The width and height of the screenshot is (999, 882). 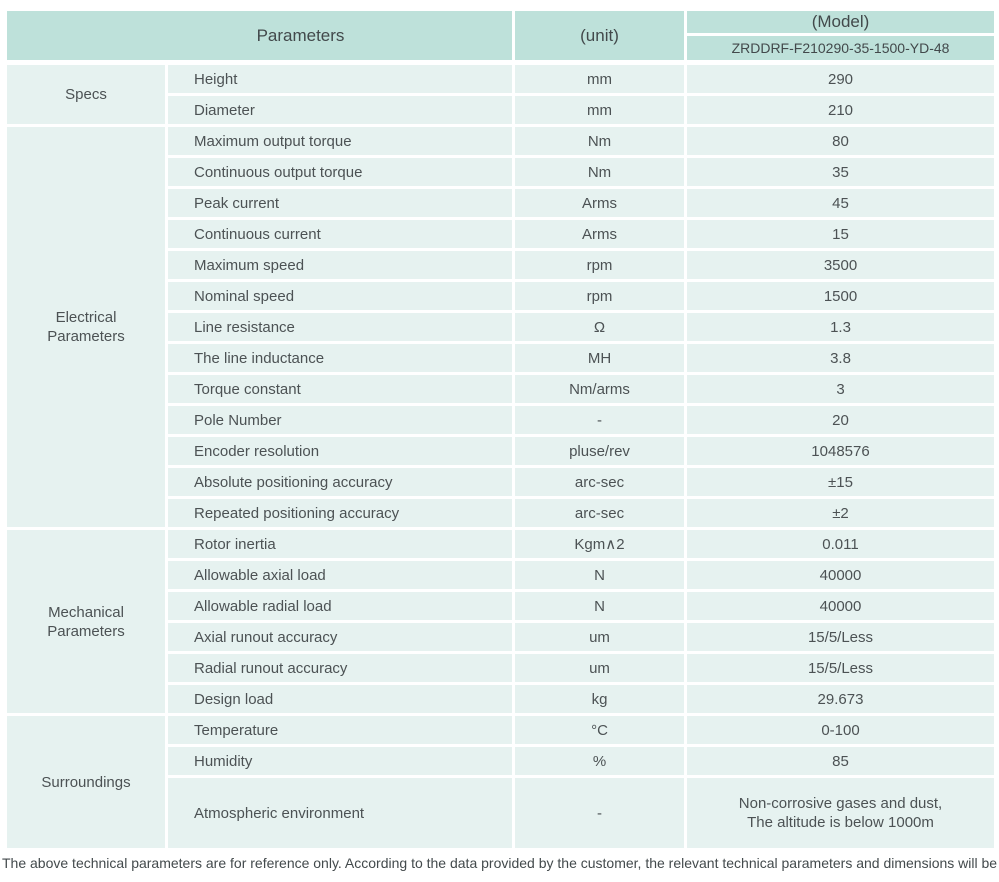 What do you see at coordinates (840, 265) in the screenshot?
I see `value-cell: 3500` at bounding box center [840, 265].